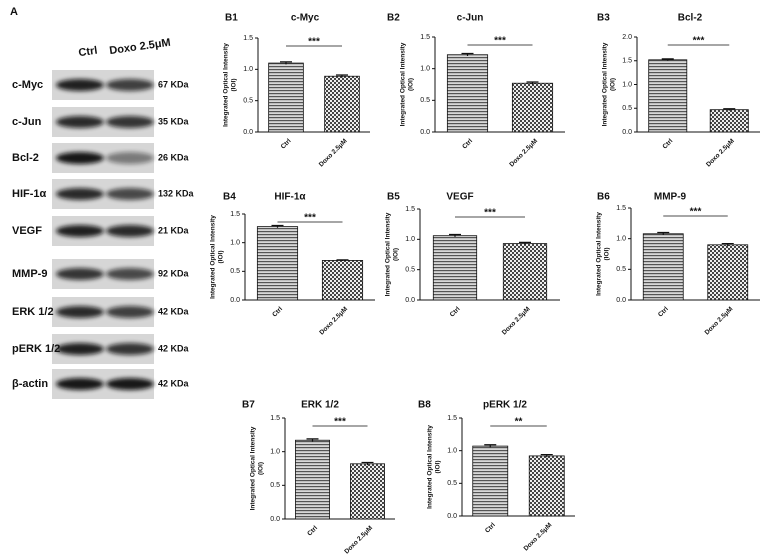 This screenshot has width=773, height=560. Describe the element at coordinates (670, 197) in the screenshot. I see `chart-title: MMP-9` at that location.